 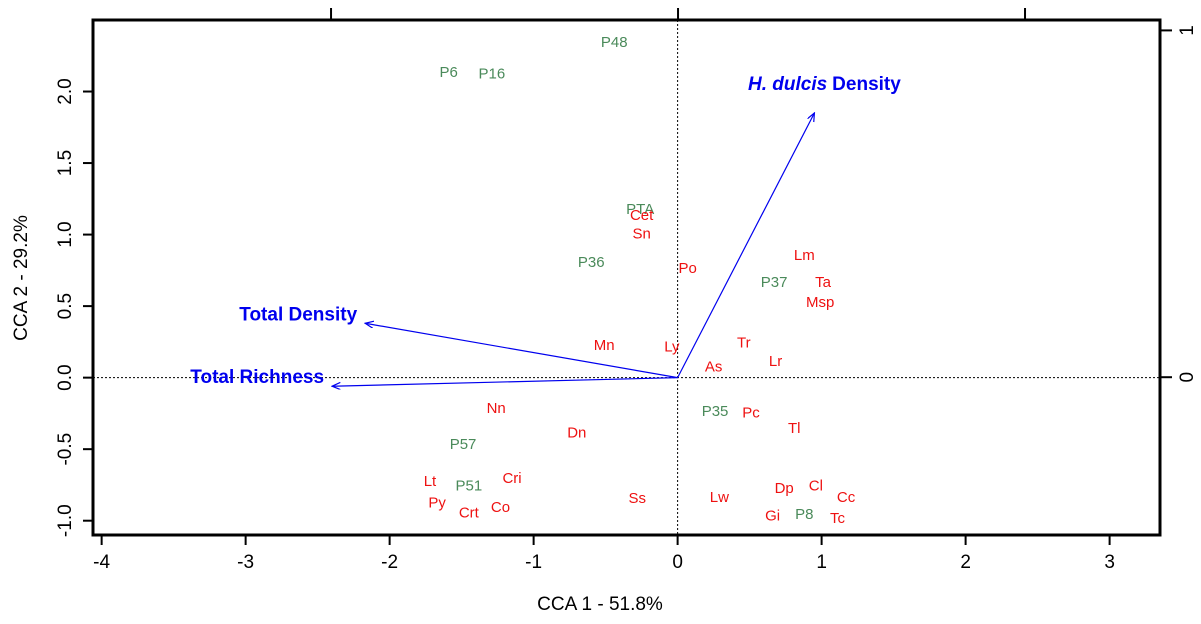 I want to click on species-label: Lm, so click(x=804, y=255).